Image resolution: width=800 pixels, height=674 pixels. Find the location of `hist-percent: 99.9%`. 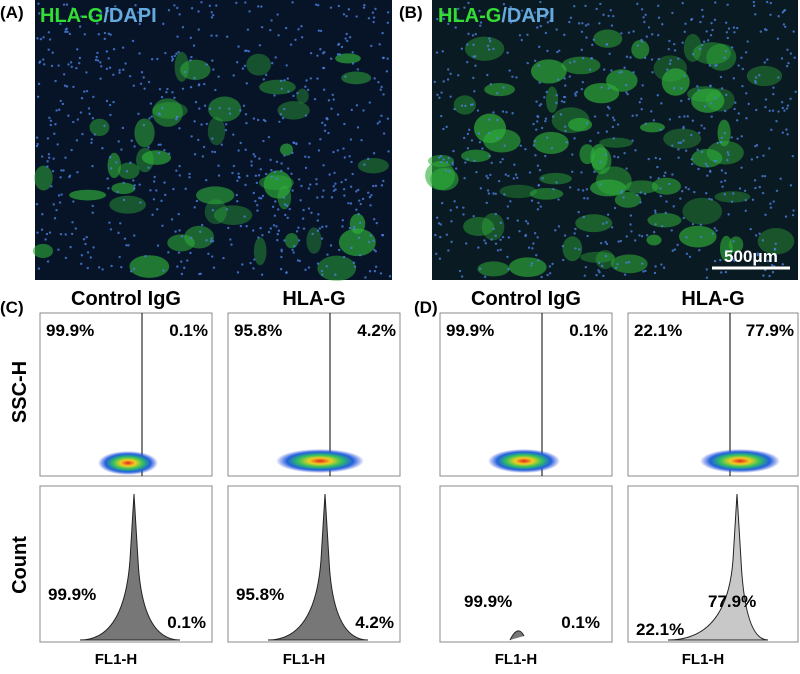

hist-percent: 99.9% is located at coordinates (488, 601).